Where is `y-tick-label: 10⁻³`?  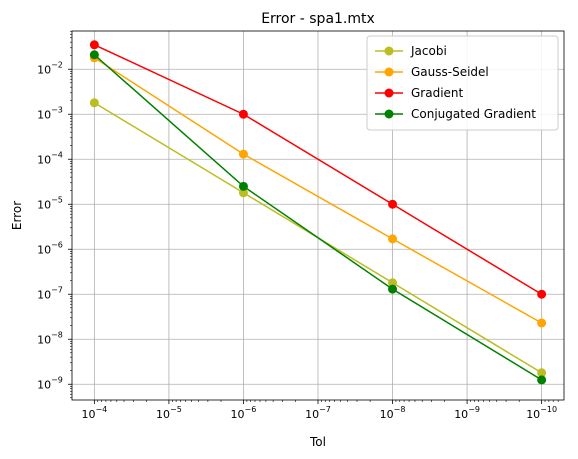
y-tick-label: 10⁻³ is located at coordinates (50, 113).